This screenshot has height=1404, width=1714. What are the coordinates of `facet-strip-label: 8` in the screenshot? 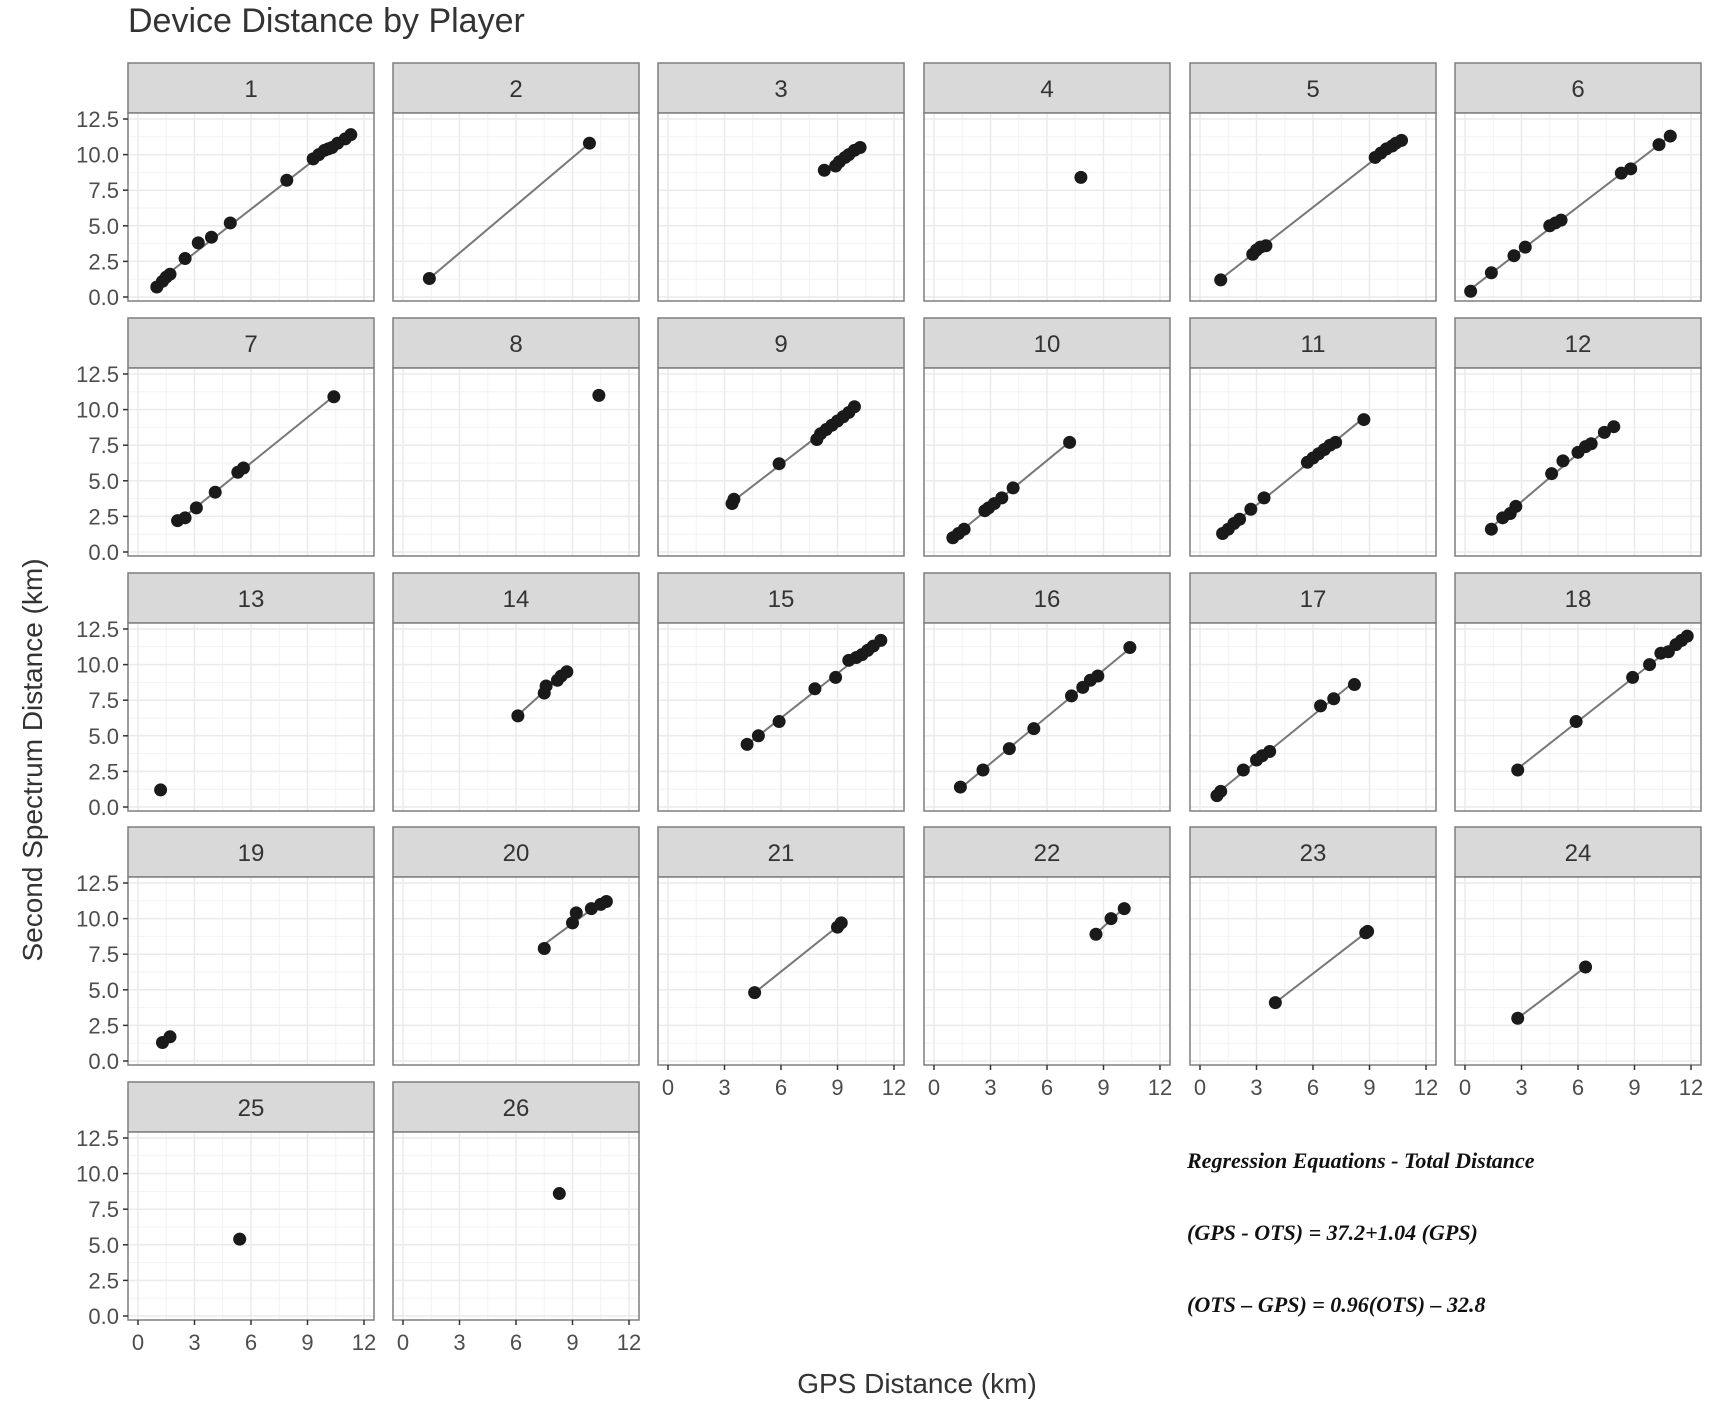 It's located at (515, 344).